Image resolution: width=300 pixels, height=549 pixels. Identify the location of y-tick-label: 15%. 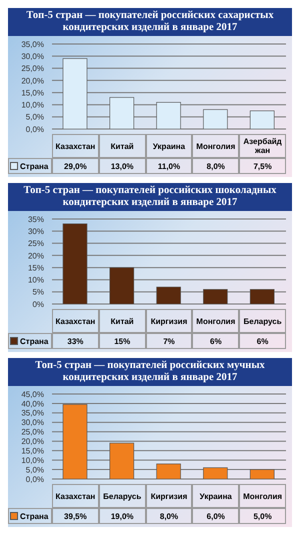
(36, 267).